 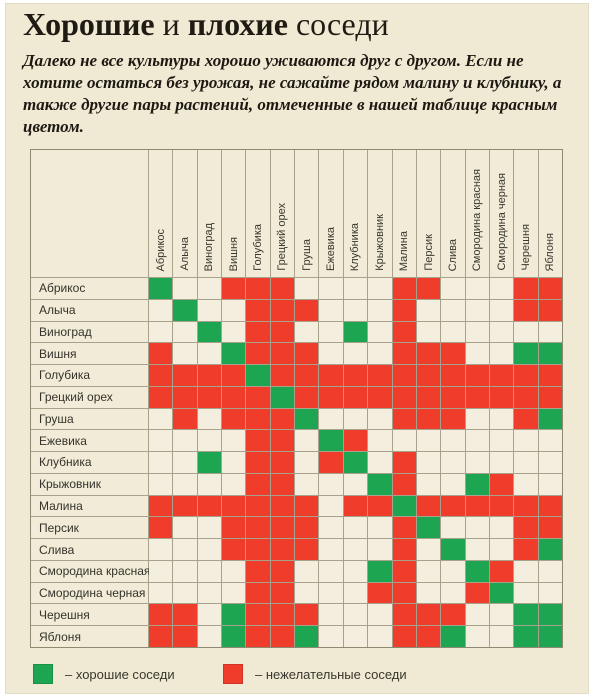 I want to click on title-word-bad: плохие, so click(x=237, y=24).